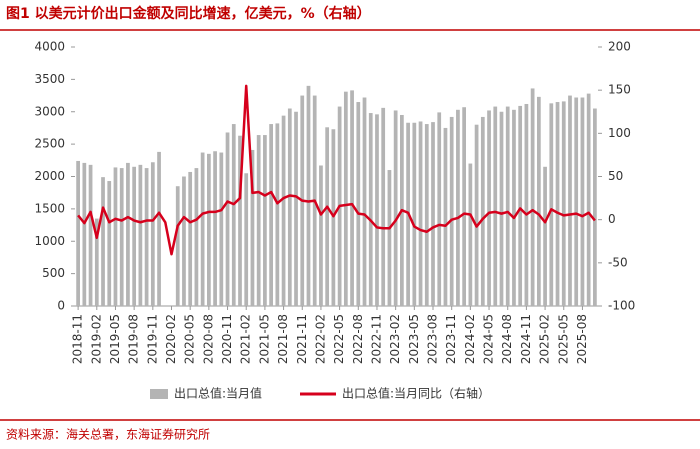 Image resolution: width=700 pixels, height=449 pixels. Describe the element at coordinates (49, 47) in the screenshot. I see `y-tick-label: 4000` at that location.